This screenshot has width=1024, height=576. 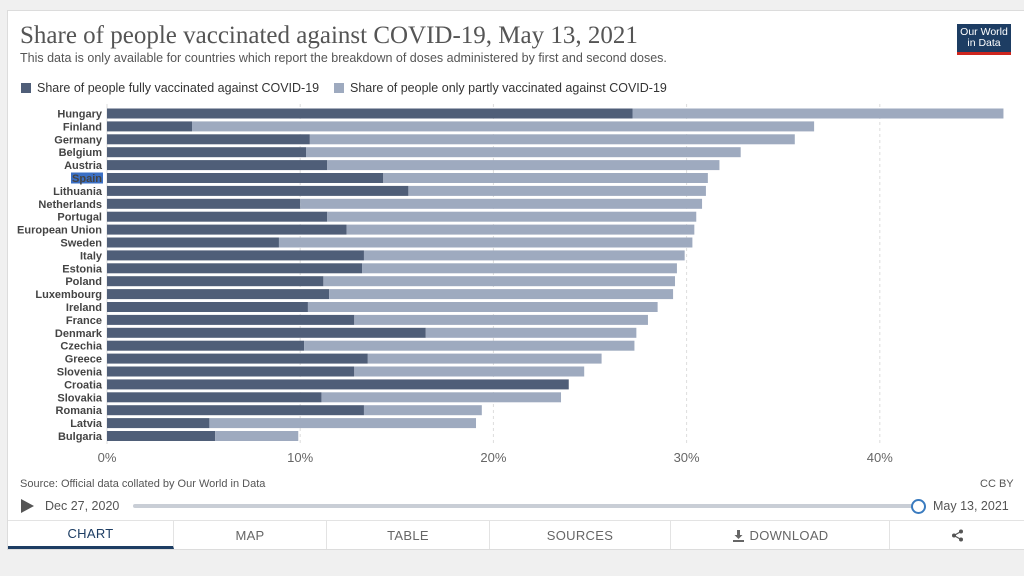 What do you see at coordinates (300, 457) in the screenshot?
I see `x-tick-label: 10%` at bounding box center [300, 457].